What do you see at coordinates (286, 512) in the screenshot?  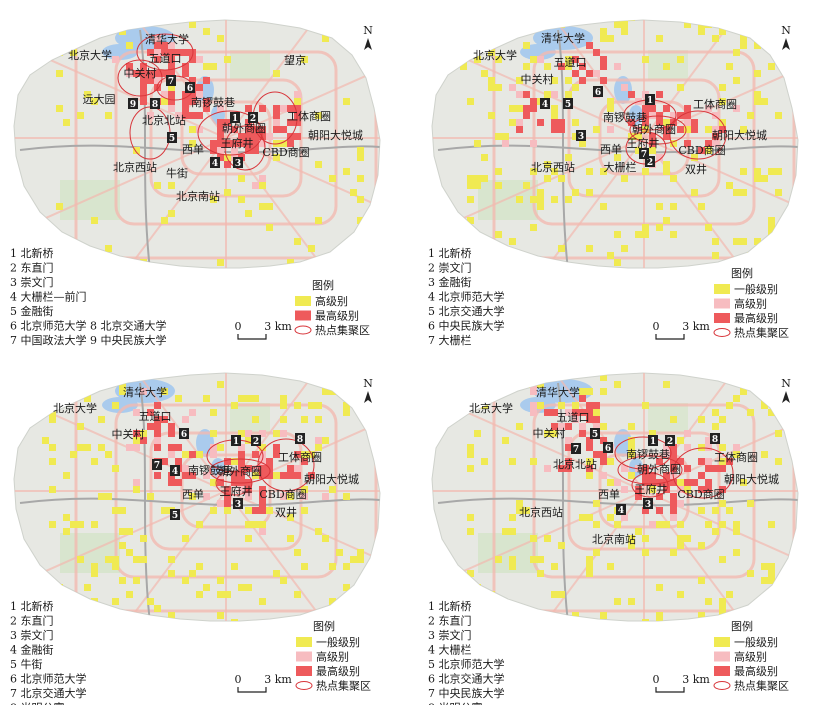 I see `place-label: 双井` at bounding box center [286, 512].